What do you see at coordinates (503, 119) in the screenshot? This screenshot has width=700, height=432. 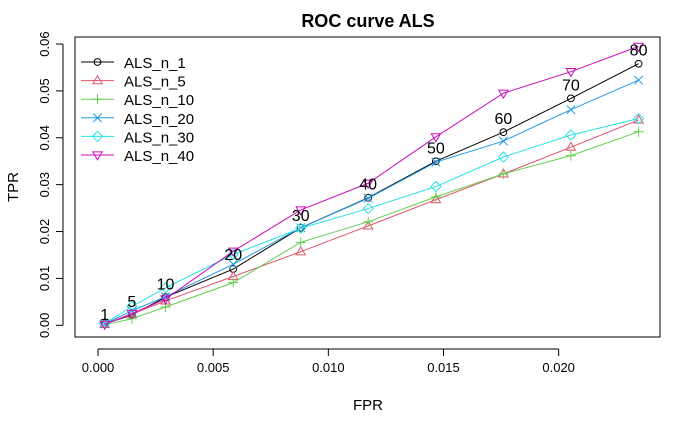 I see `point-annotation: 60` at bounding box center [503, 119].